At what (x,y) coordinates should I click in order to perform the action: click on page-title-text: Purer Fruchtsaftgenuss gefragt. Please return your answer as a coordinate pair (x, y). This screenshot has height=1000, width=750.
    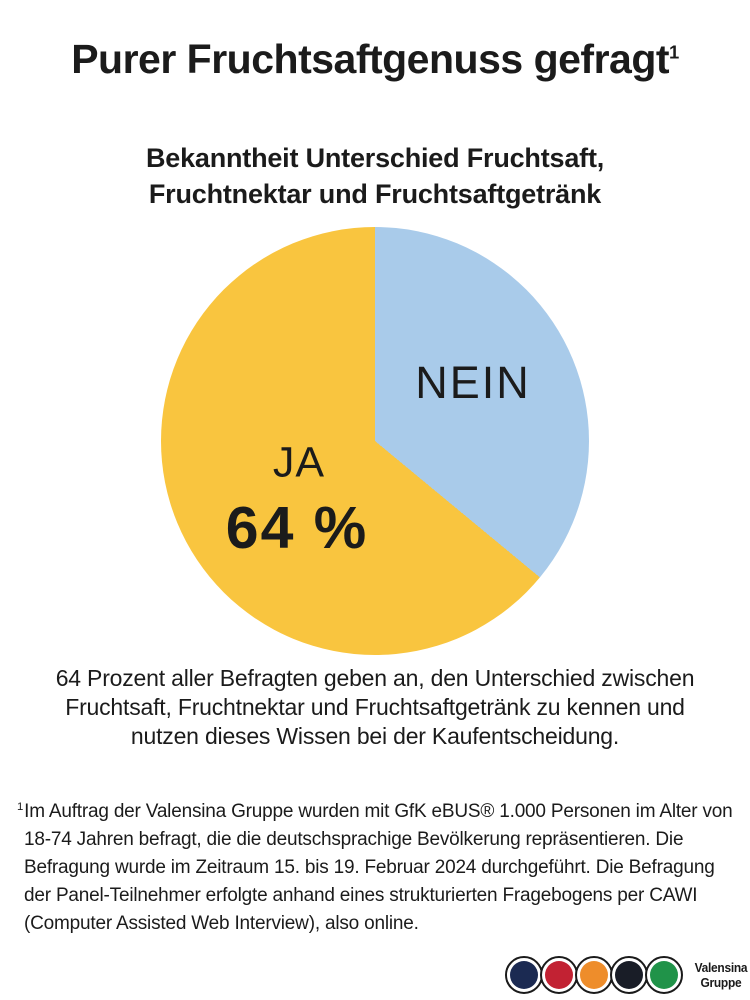
    Looking at the image, I should click on (370, 59).